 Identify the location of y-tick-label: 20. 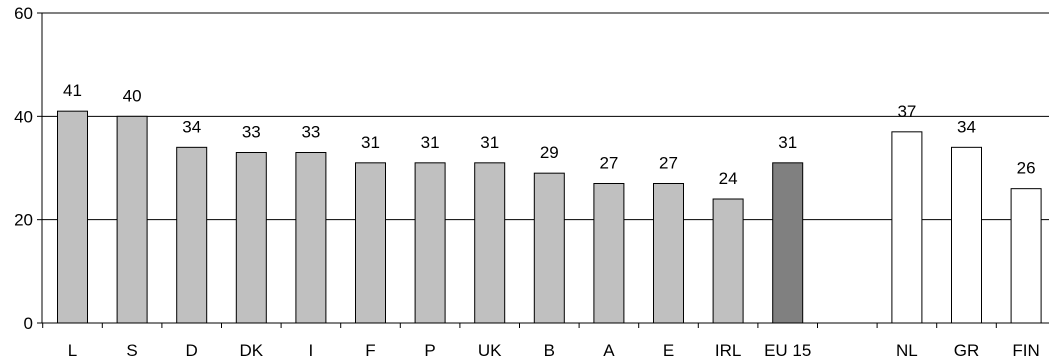
(23, 220).